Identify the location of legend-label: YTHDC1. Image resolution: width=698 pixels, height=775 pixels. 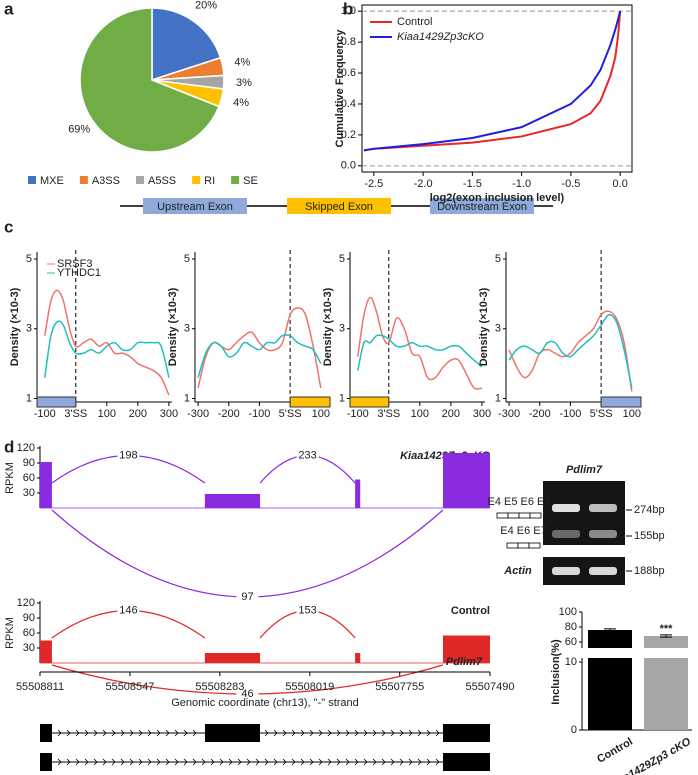
(79, 273).